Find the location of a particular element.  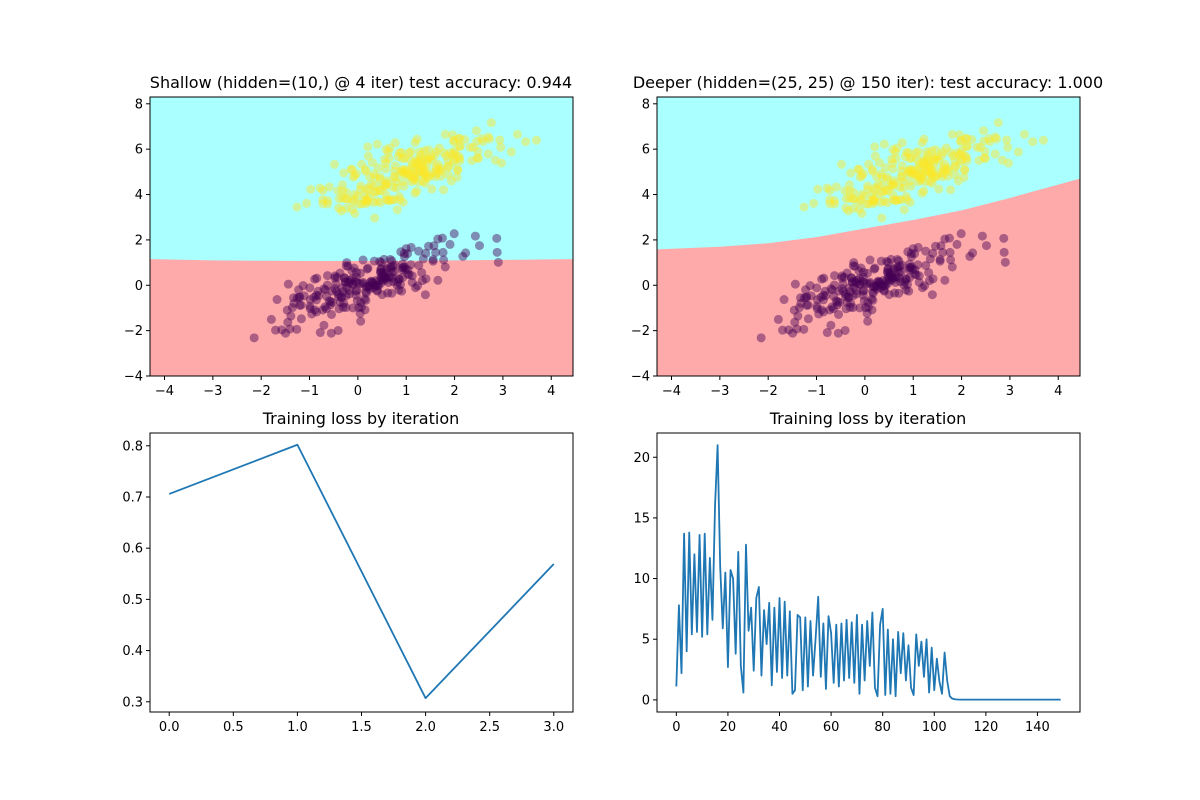

x-tick-label: 1 is located at coordinates (406, 391).